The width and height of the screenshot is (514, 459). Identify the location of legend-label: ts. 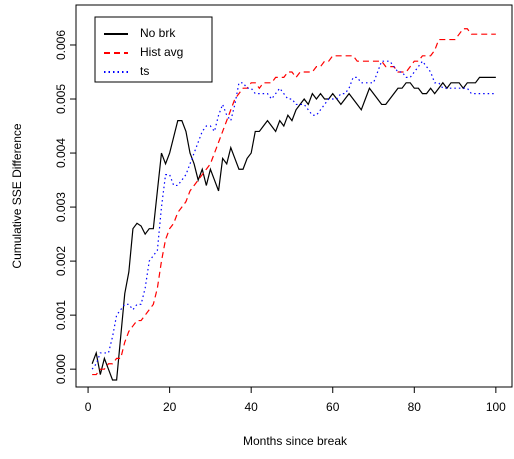
(144, 71).